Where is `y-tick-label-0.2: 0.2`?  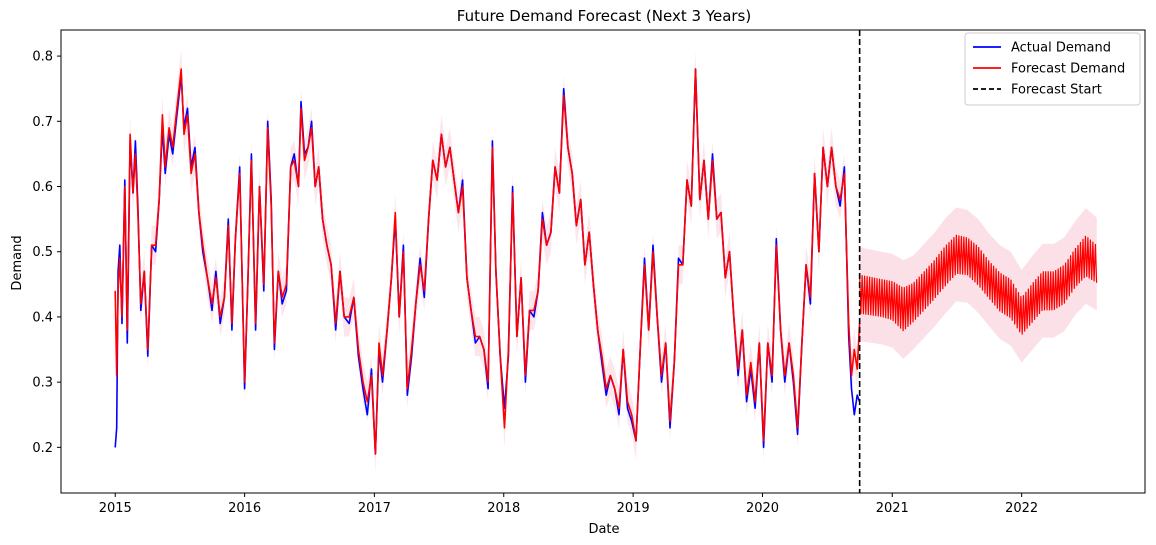
y-tick-label-0.2: 0.2 is located at coordinates (42, 448).